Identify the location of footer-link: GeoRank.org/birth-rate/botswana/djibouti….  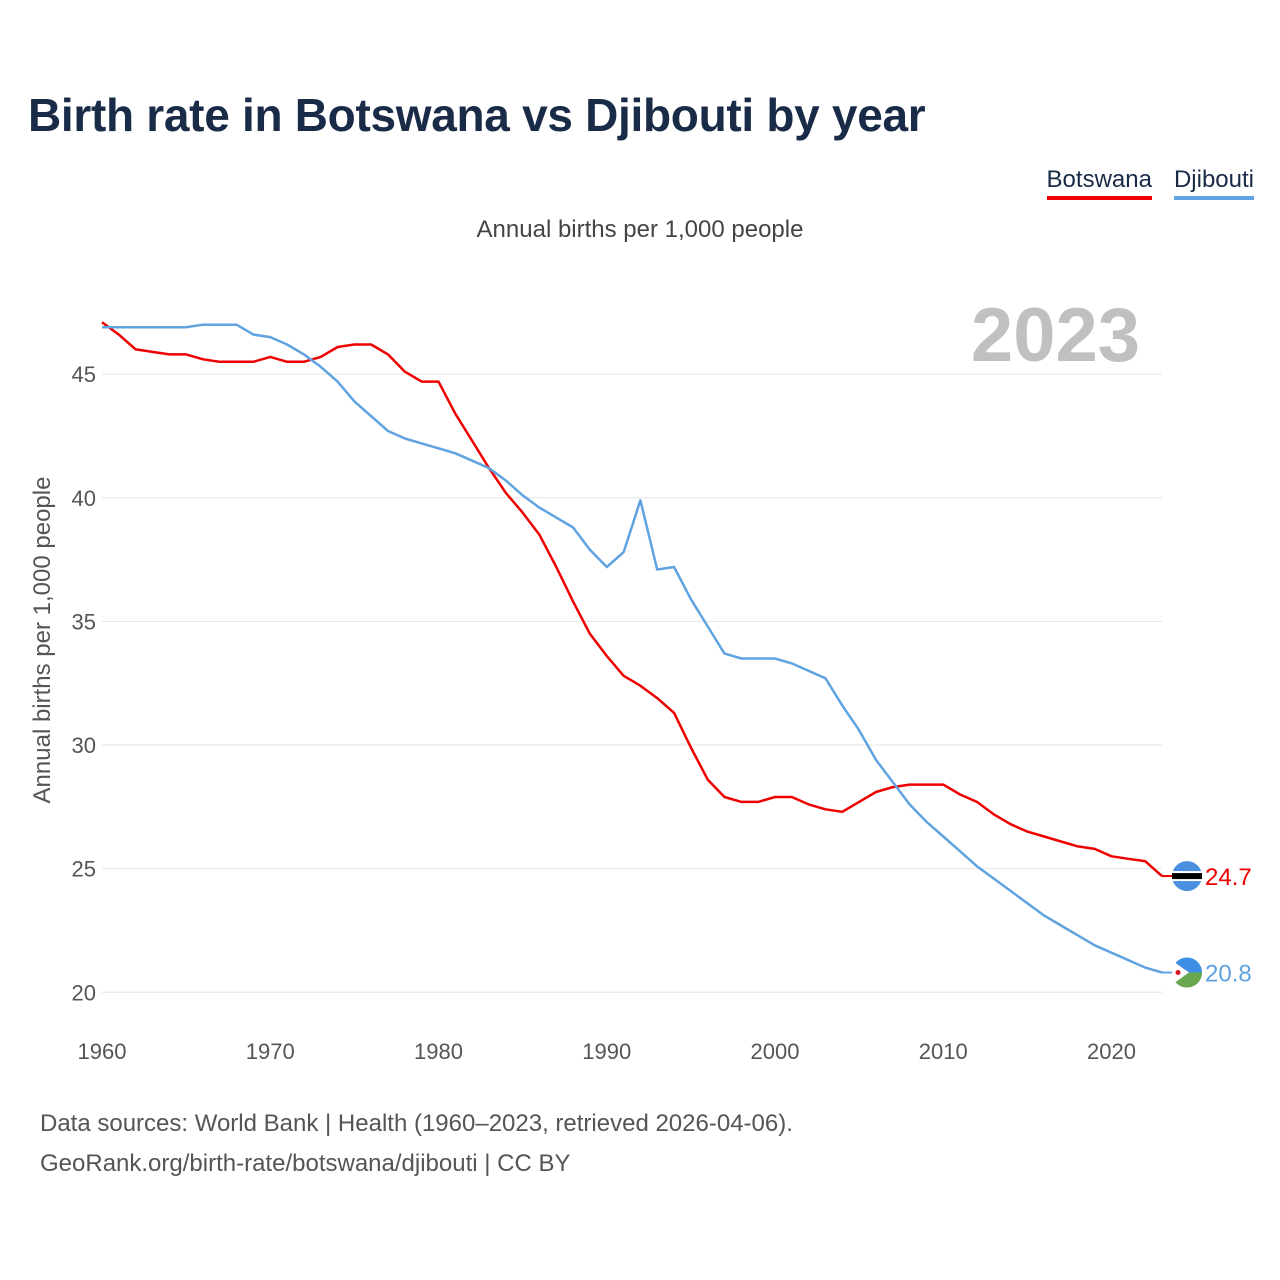
(305, 1163).